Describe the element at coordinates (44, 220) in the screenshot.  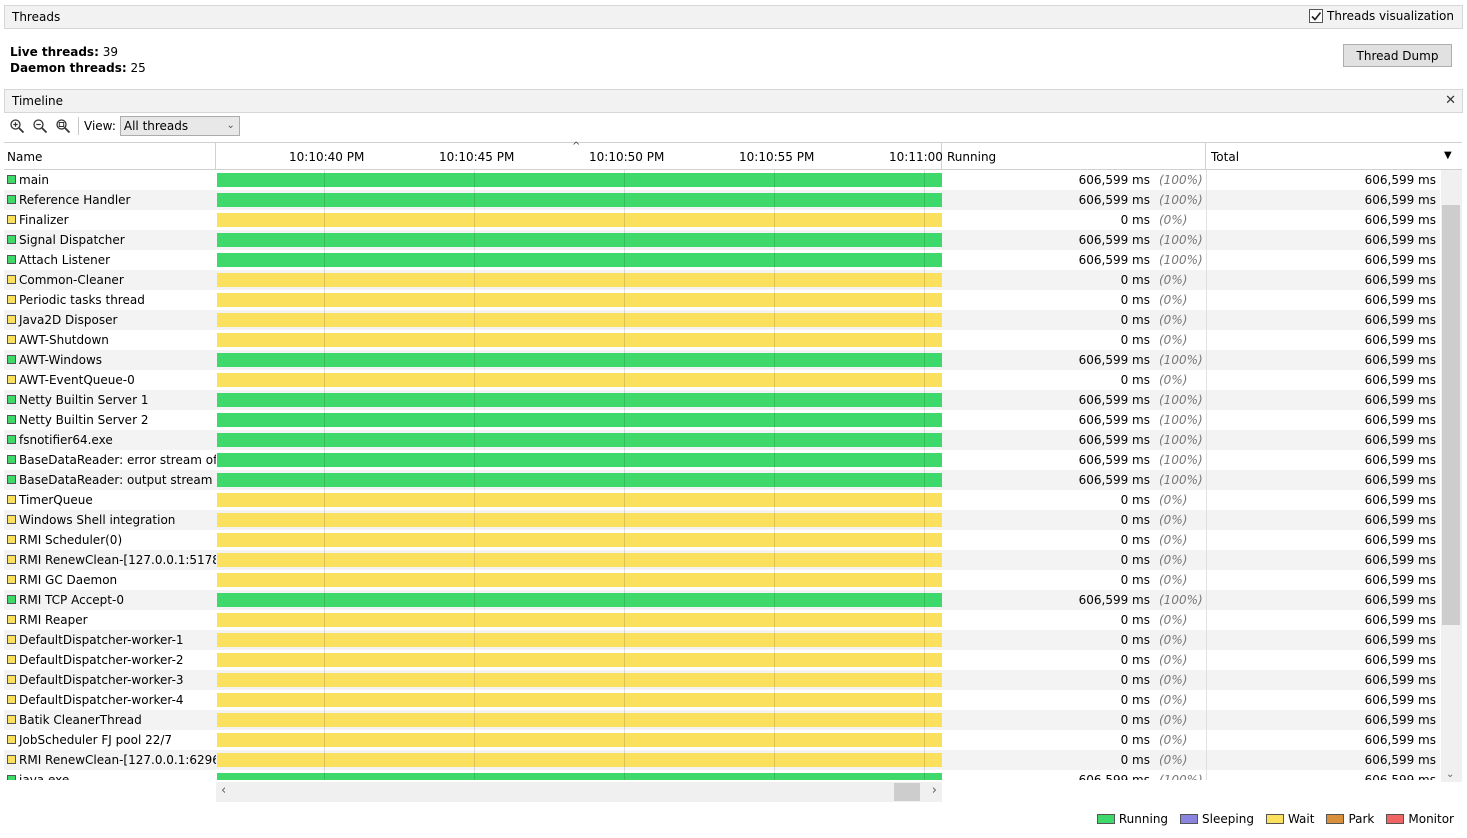
I see `thread-name: Finalizer` at that location.